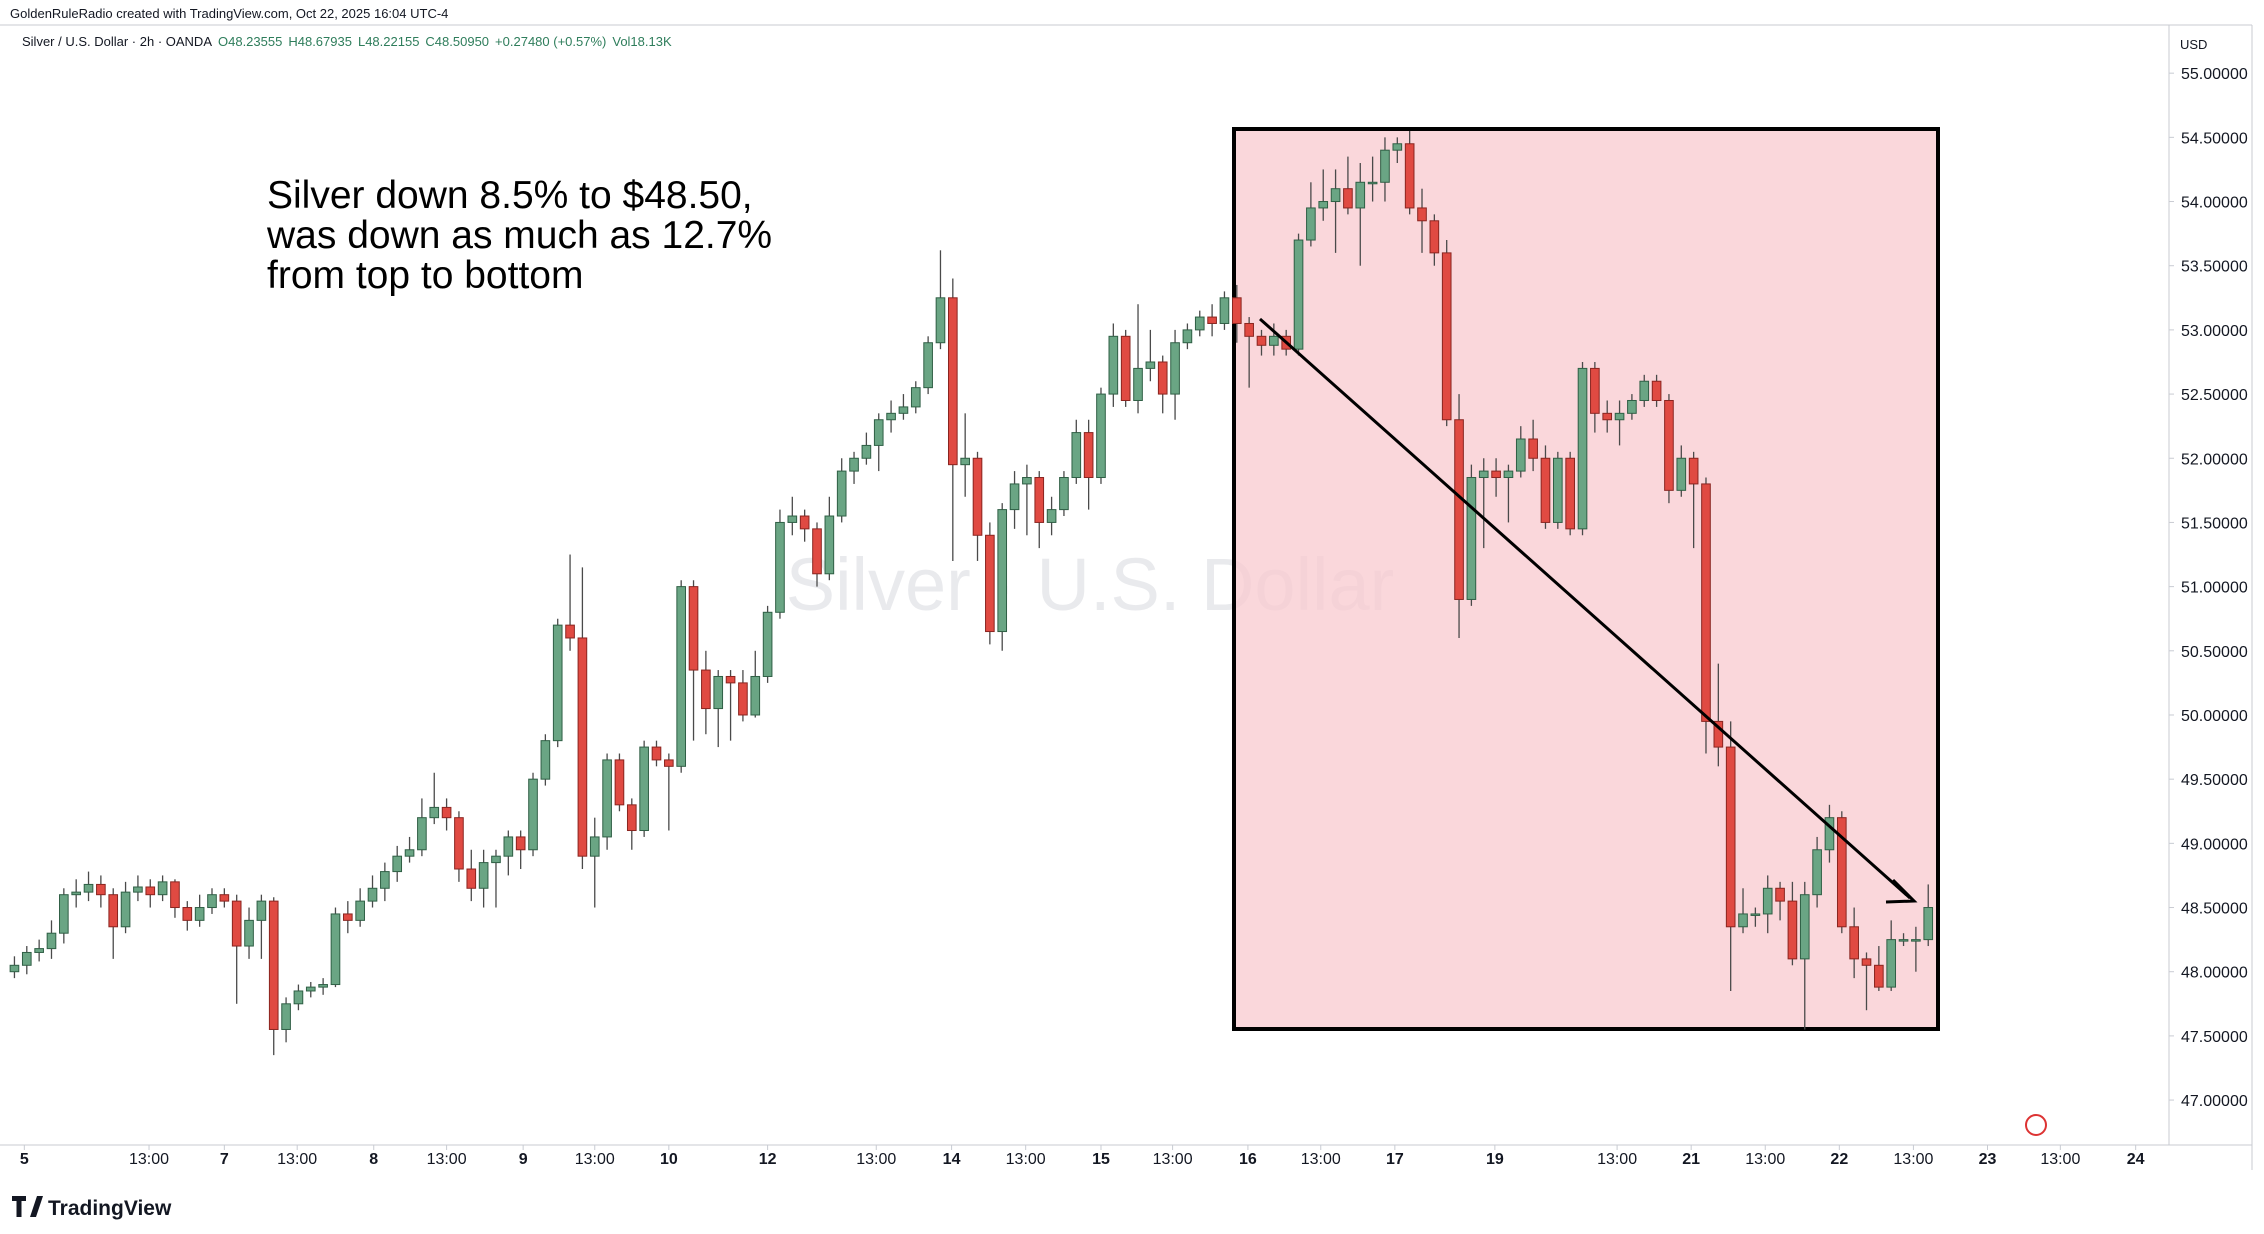 This screenshot has height=1234, width=2264. Describe the element at coordinates (2214, 523) in the screenshot. I see `y-tick-label: 51.50000` at that location.